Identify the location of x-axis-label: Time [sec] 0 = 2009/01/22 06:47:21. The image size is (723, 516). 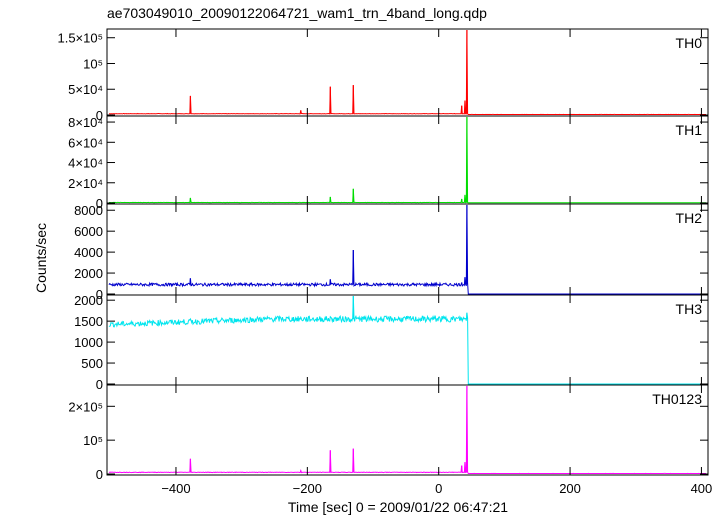
(398, 507).